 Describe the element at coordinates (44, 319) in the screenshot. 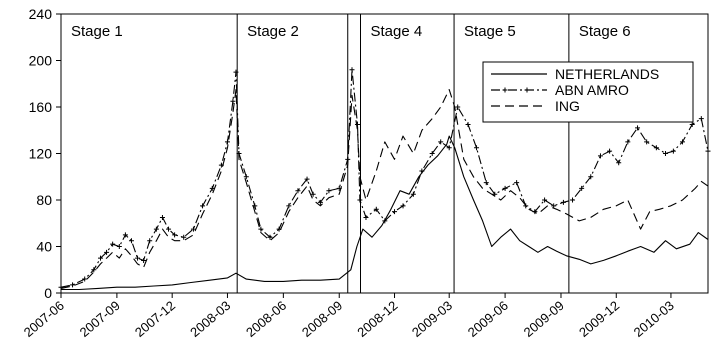

I see `x-tick-label: 2007-06` at that location.